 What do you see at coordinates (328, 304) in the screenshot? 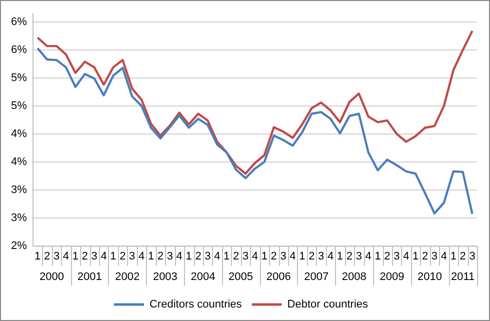
I see `legend-label: Debtor countries` at bounding box center [328, 304].